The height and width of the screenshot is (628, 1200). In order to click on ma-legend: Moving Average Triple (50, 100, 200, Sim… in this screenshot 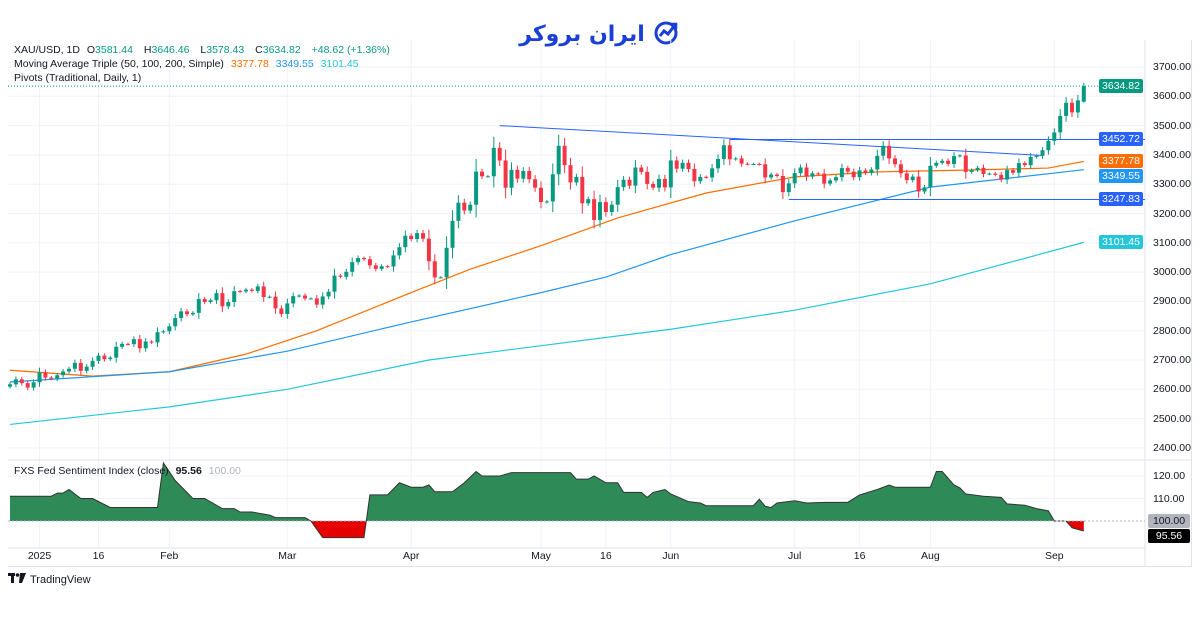, I will do `click(188, 64)`.